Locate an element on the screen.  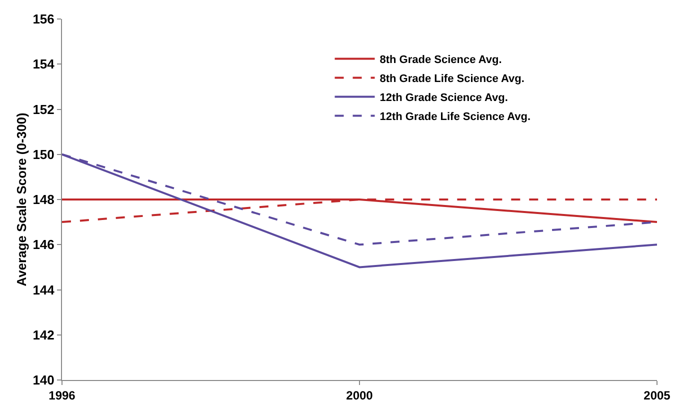
x-tick-label: 2000 is located at coordinates (360, 395).